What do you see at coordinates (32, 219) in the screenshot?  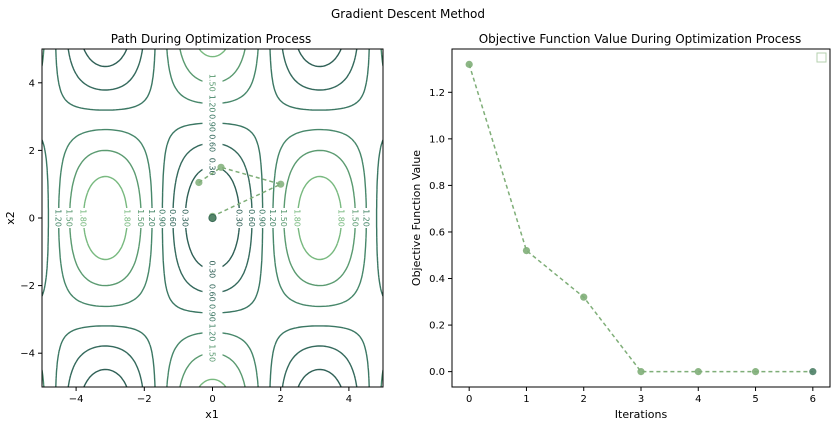 I see `y-tick-label: 0` at bounding box center [32, 219].